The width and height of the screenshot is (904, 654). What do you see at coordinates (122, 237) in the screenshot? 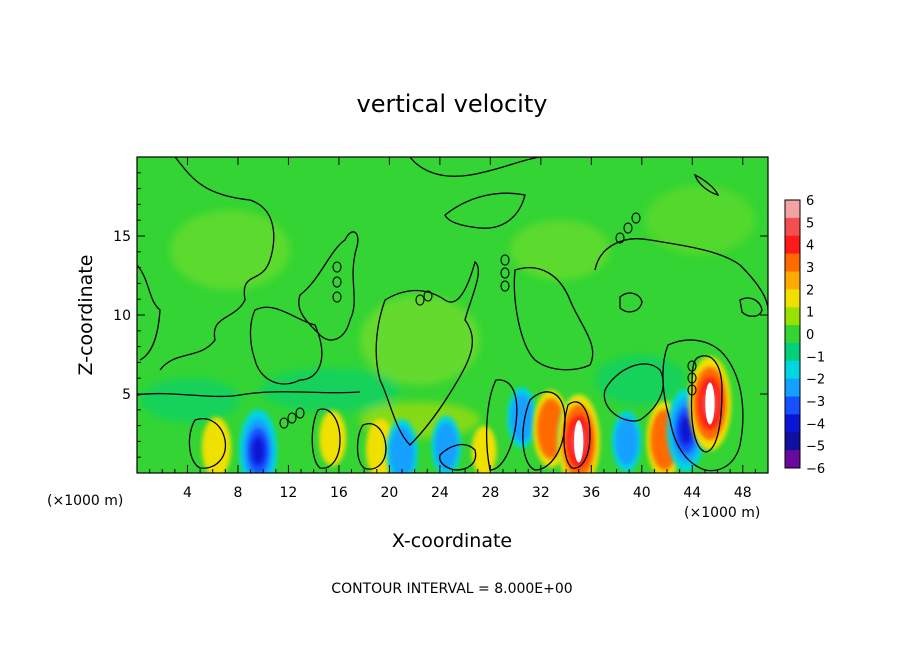
I see `y-tick-label: 15` at bounding box center [122, 237].